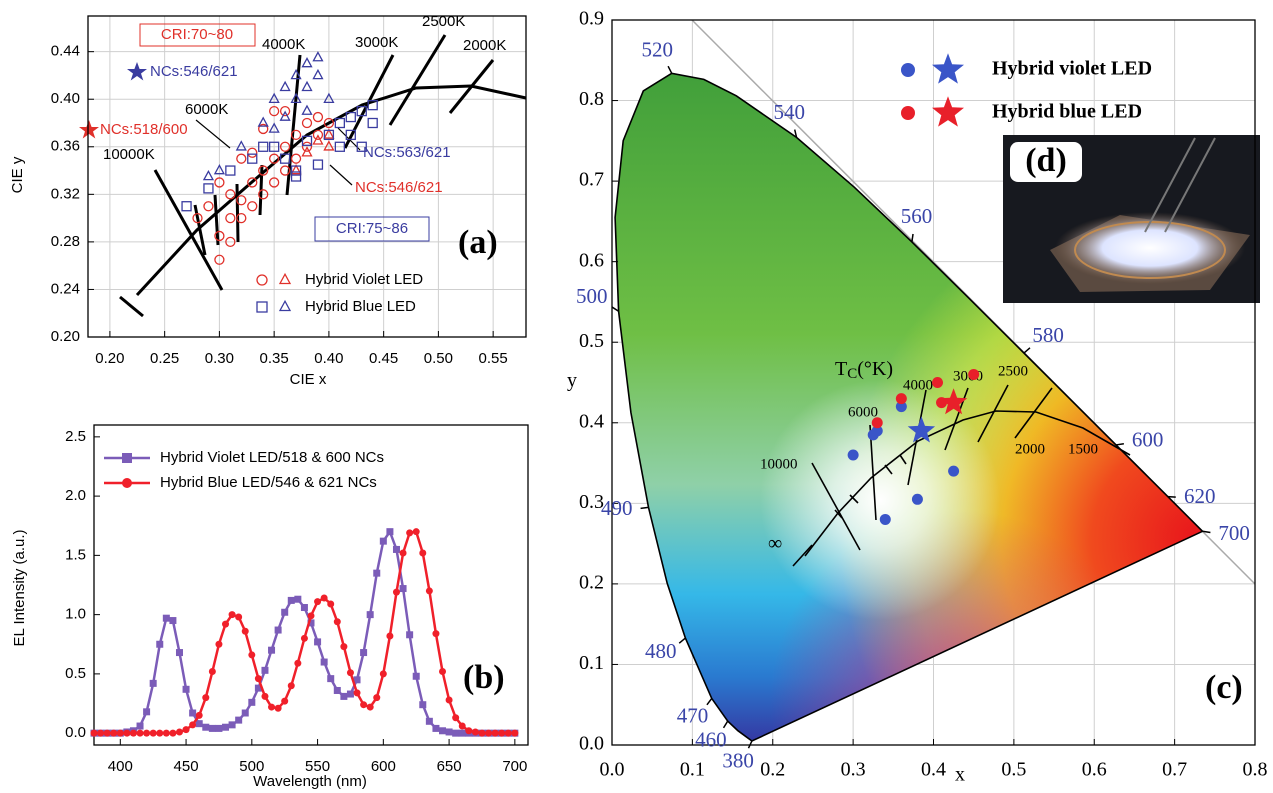  What do you see at coordinates (75, 554) in the screenshot?
I see `y-tick-label: 1.5` at bounding box center [75, 554].